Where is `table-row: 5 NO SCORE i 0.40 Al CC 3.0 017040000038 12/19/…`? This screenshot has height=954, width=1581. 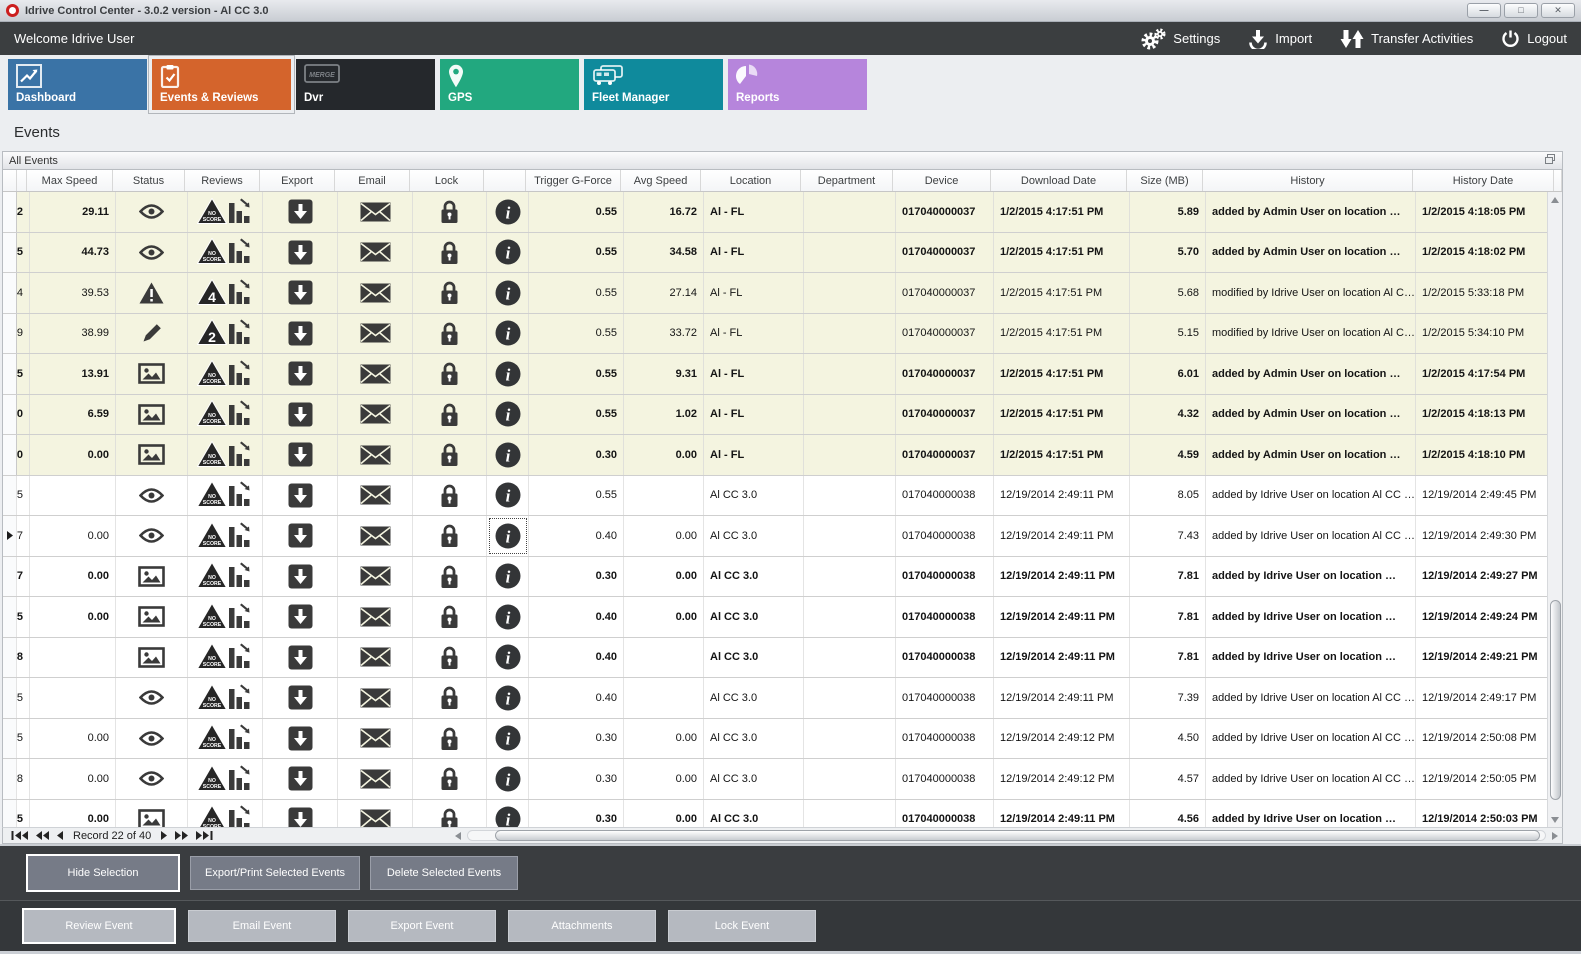
table-row: 5 NO SCORE i 0.40 Al CC 3.0 017040000038 12/19/… is located at coordinates (776, 698).